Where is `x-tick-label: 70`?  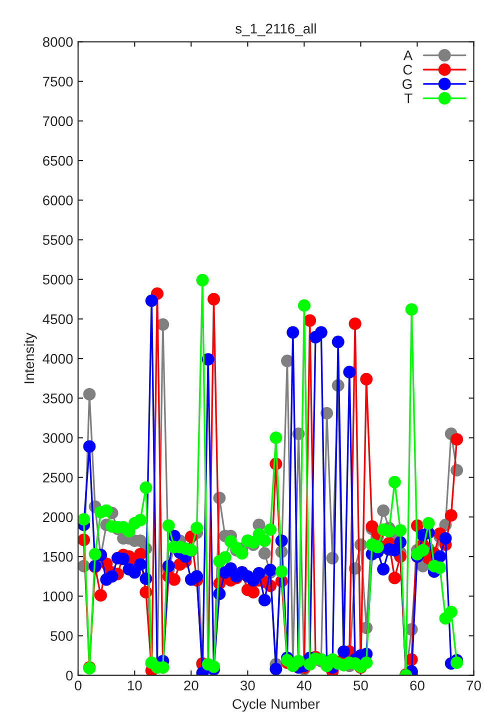 x-tick-label: 70 is located at coordinates (473, 685).